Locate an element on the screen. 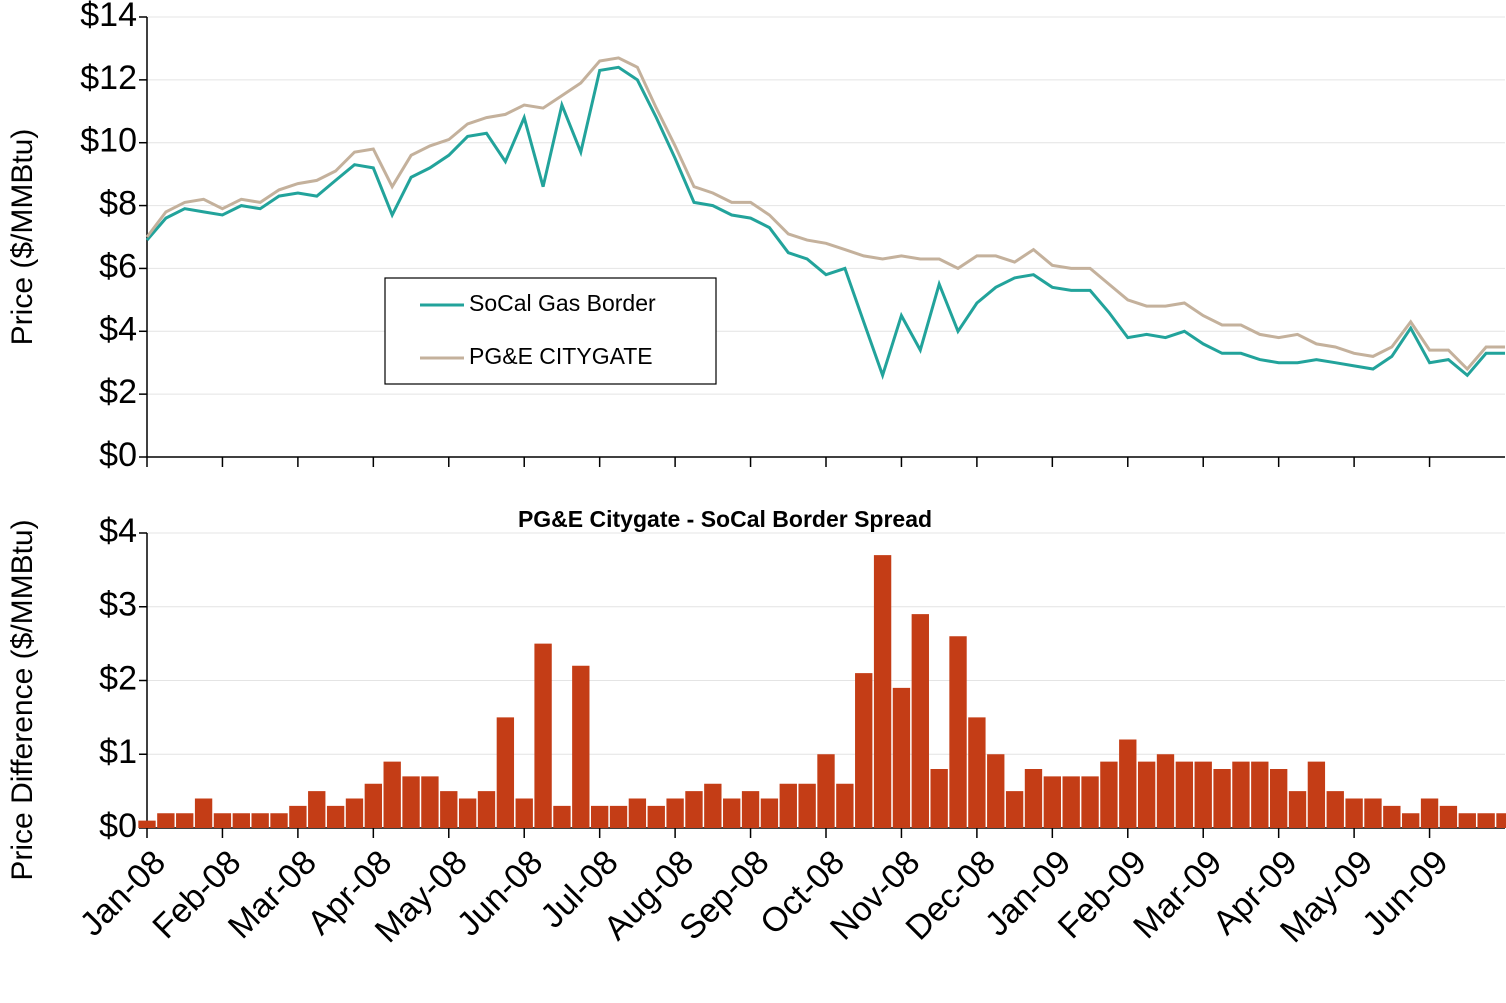 This screenshot has width=1506, height=1003. legend-label: PG&E CITYGATE is located at coordinates (561, 356).